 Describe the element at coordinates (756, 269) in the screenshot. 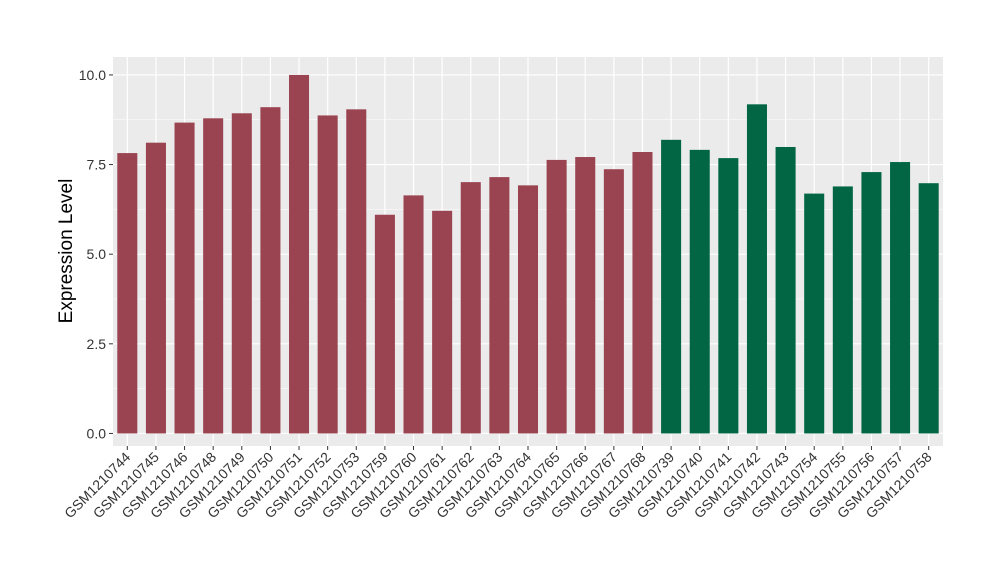

I see `bar-GSM1210742` at that location.